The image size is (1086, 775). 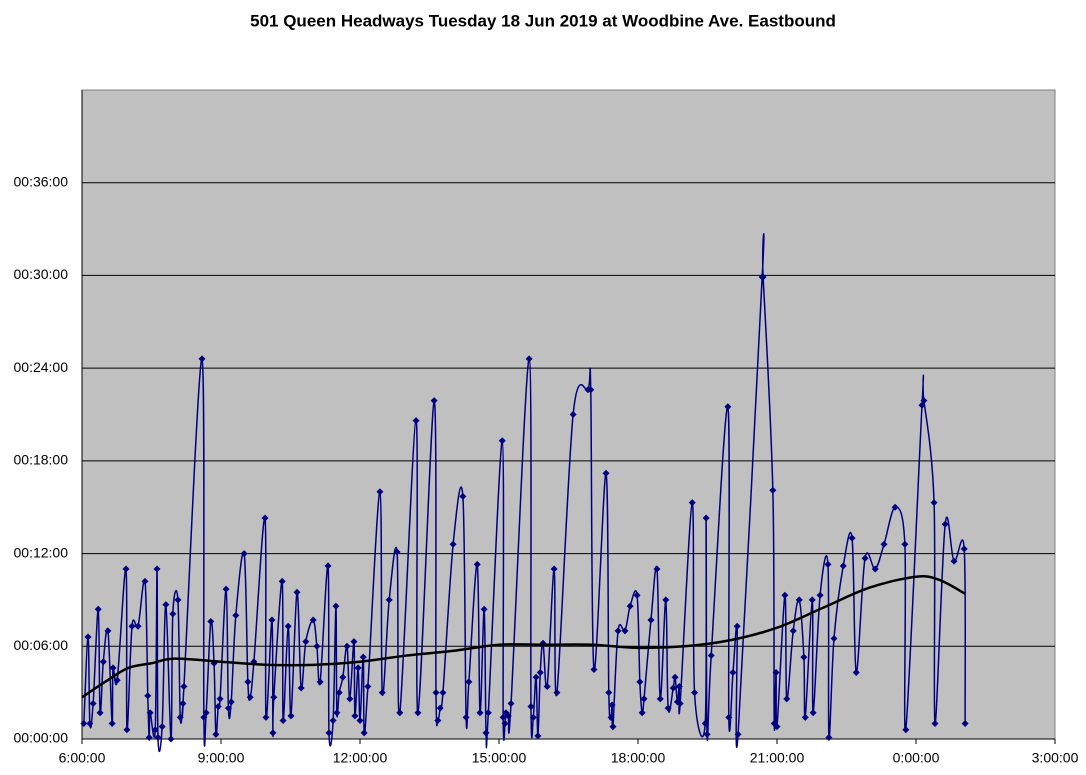 I want to click on x-tick-label: 0:00:00, so click(x=916, y=758).